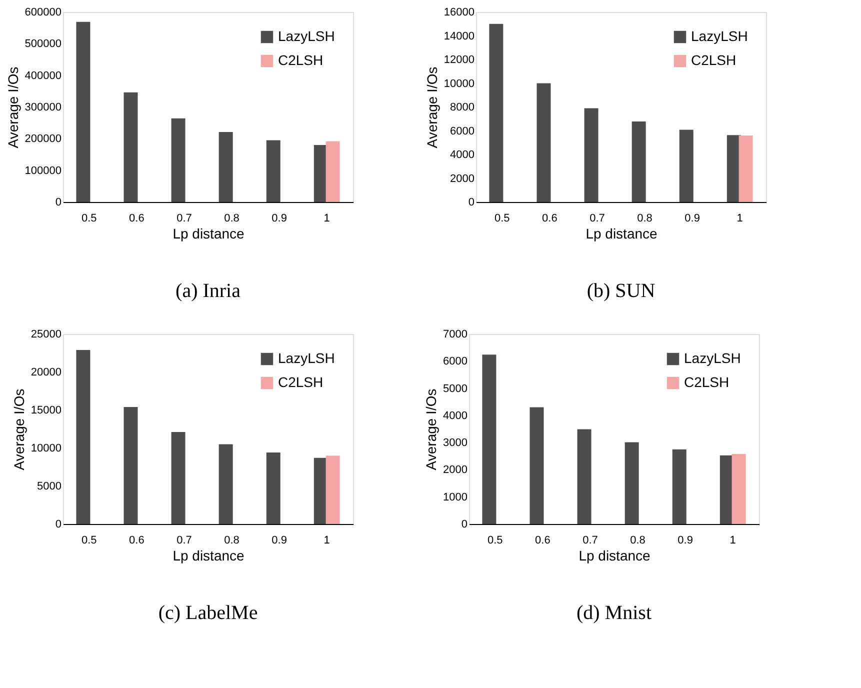 Image resolution: width=861 pixels, height=688 pixels. I want to click on y-tick-label: 400000, so click(43, 76).